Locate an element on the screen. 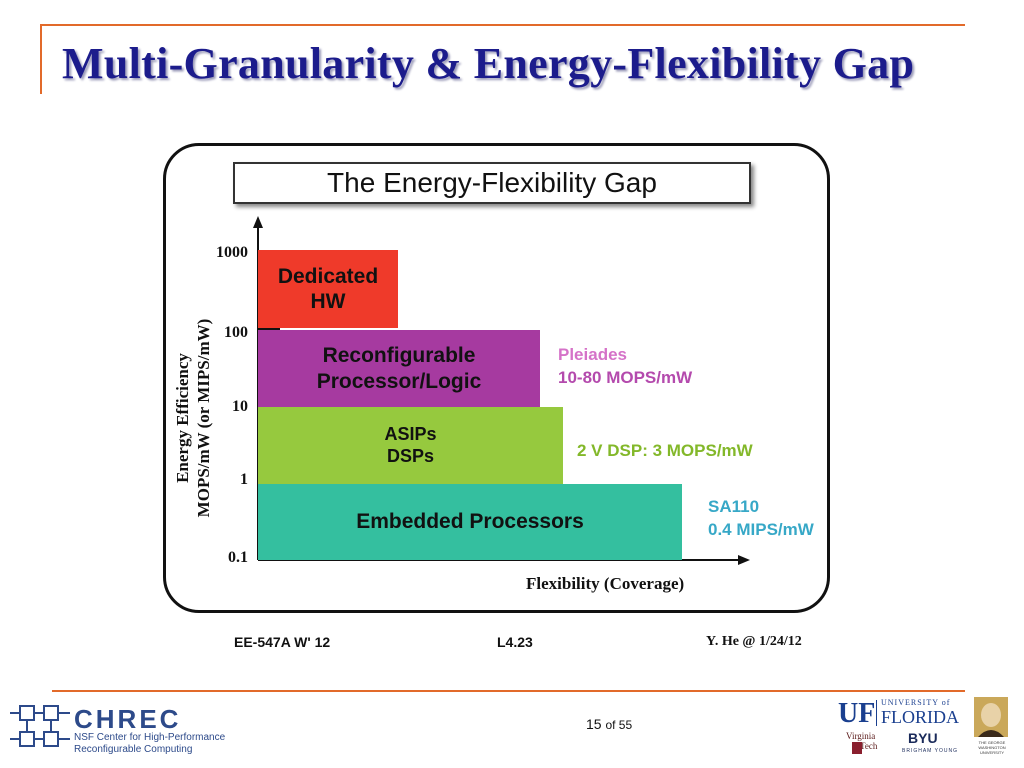 The height and width of the screenshot is (768, 1024). title-rule-top is located at coordinates (502, 25).